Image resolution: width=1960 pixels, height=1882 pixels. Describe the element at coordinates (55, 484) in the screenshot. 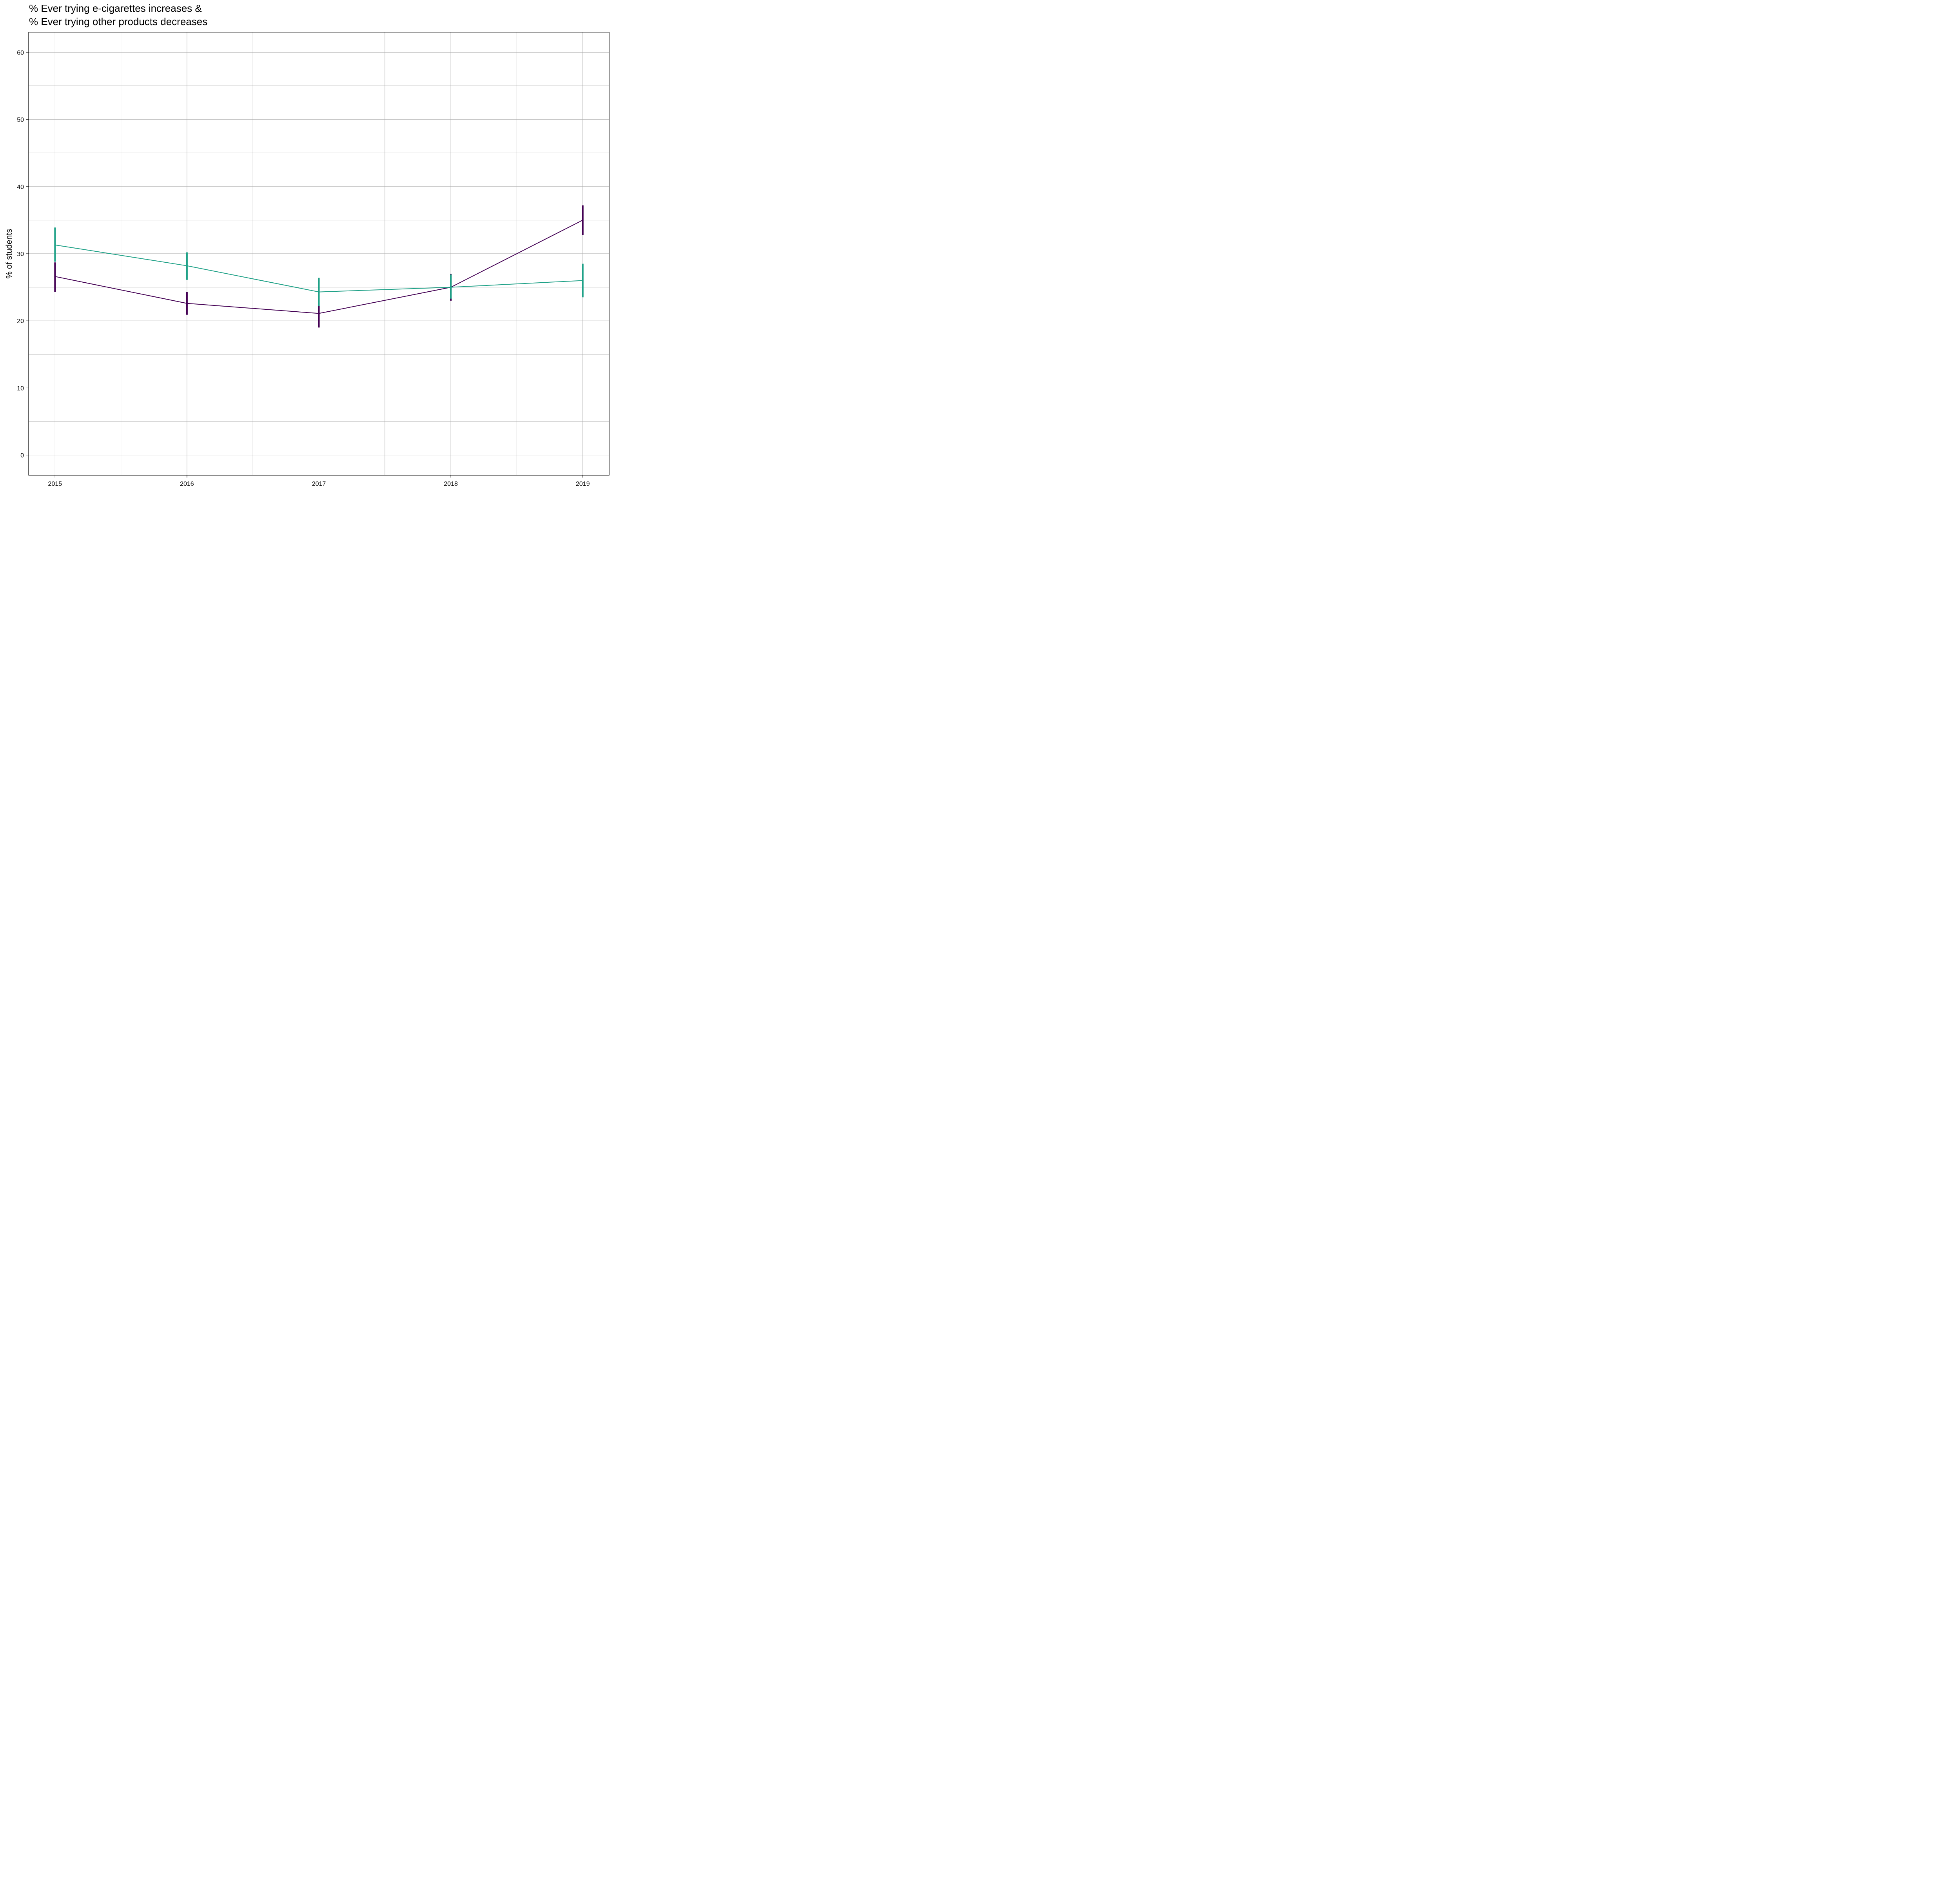

I see `x-tick-label: 2015` at that location.